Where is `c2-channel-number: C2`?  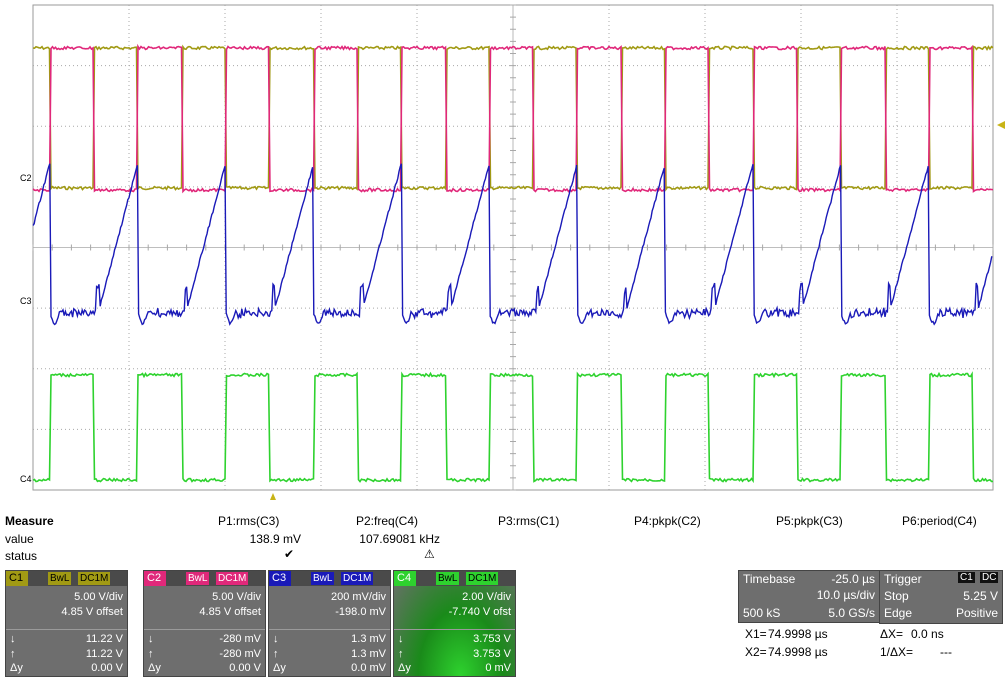 c2-channel-number: C2 is located at coordinates (155, 578).